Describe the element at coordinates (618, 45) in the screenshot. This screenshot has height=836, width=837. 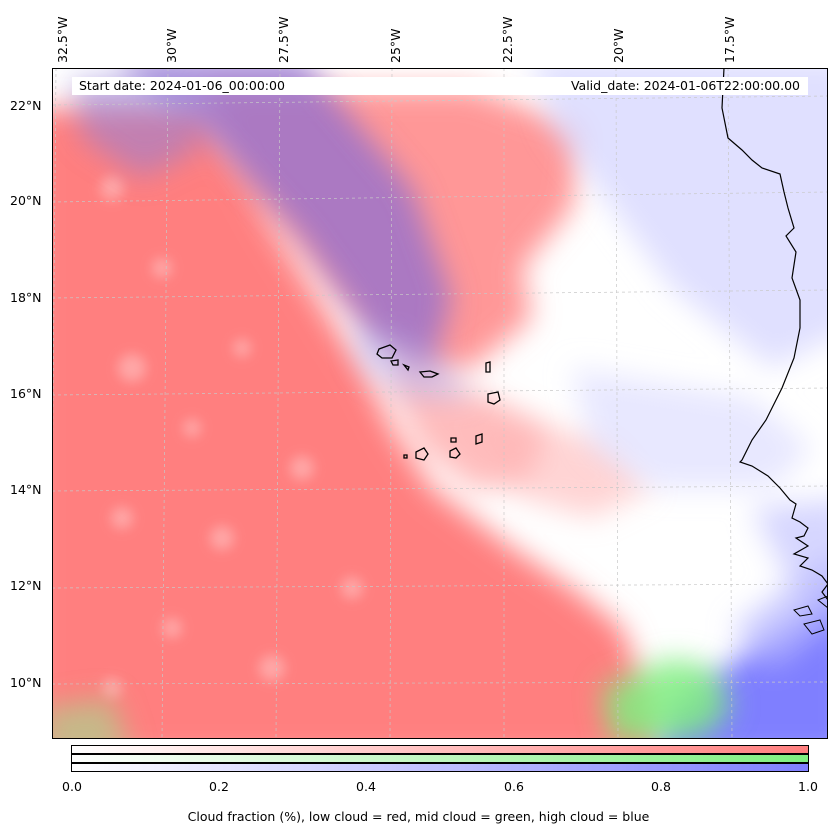
I see `lon-label-20w: 20°W` at that location.